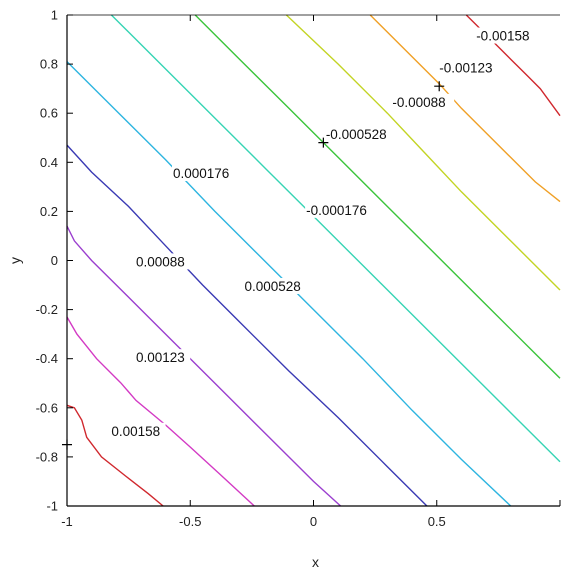  Describe the element at coordinates (313, 521) in the screenshot. I see `x-tick-label-2: 0` at that location.